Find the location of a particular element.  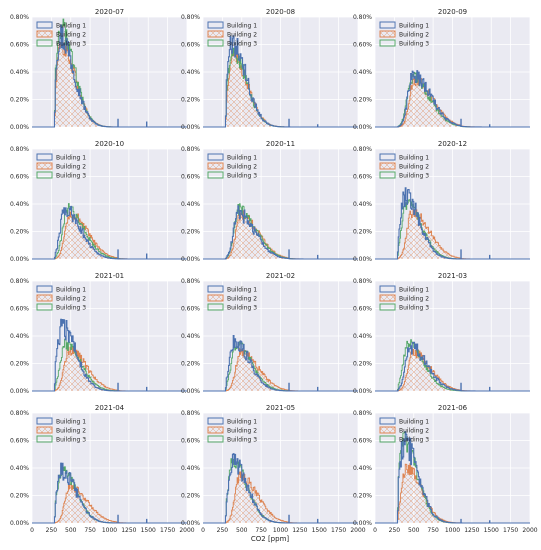

x-tick-label: 750 is located at coordinates (261, 530).